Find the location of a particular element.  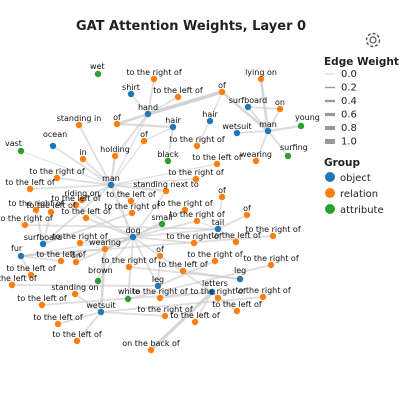

node-leg_a: leg is located at coordinates (158, 282).